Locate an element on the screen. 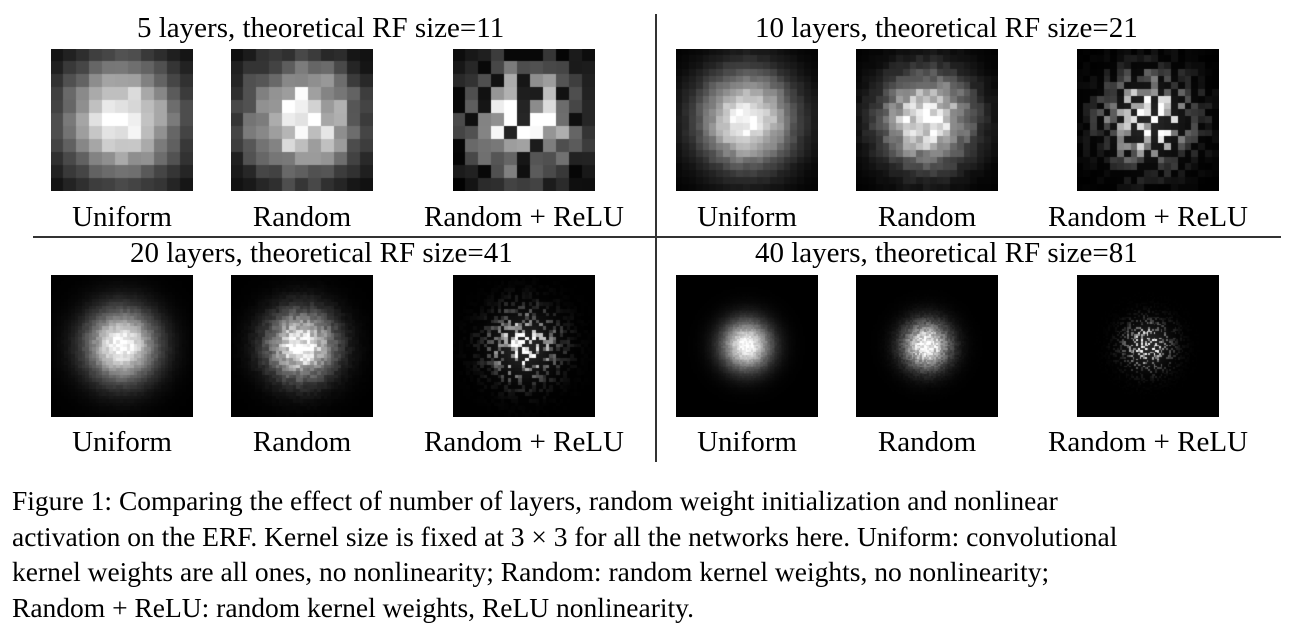  erf-10-layers-uniform is located at coordinates (747, 120).